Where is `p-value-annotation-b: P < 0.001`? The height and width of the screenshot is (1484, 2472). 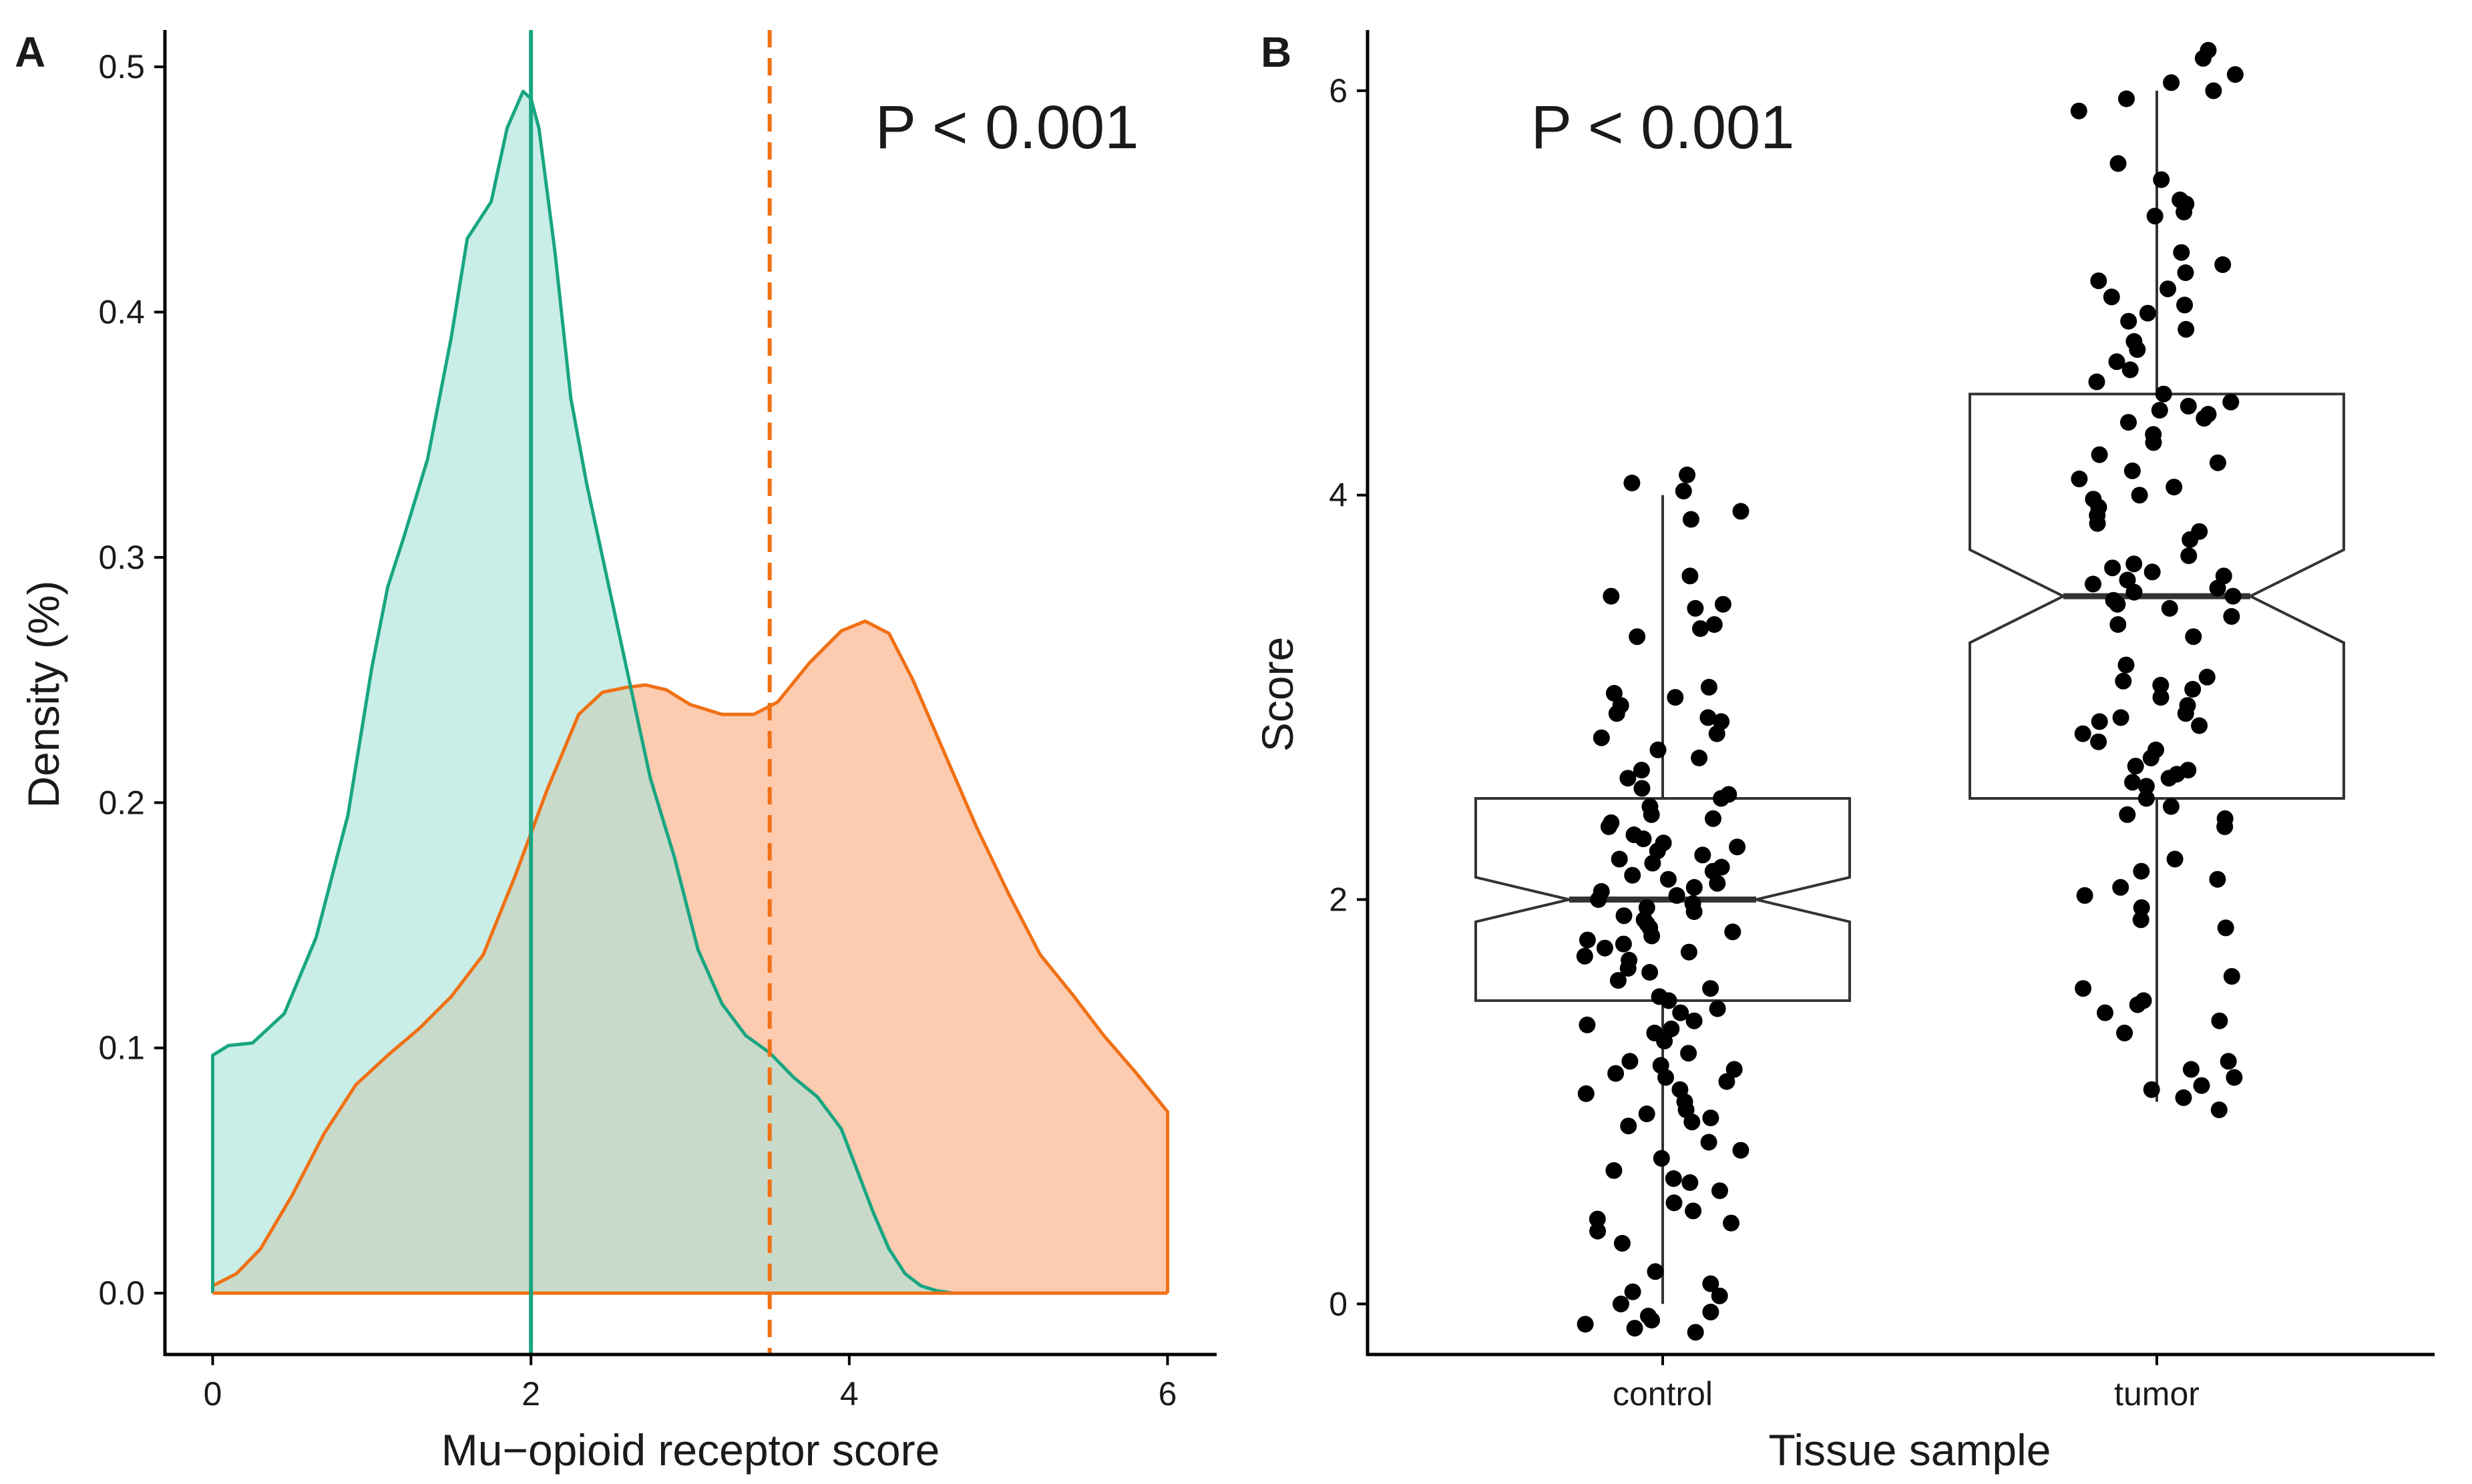
p-value-annotation-b: P < 0.001 is located at coordinates (1663, 128).